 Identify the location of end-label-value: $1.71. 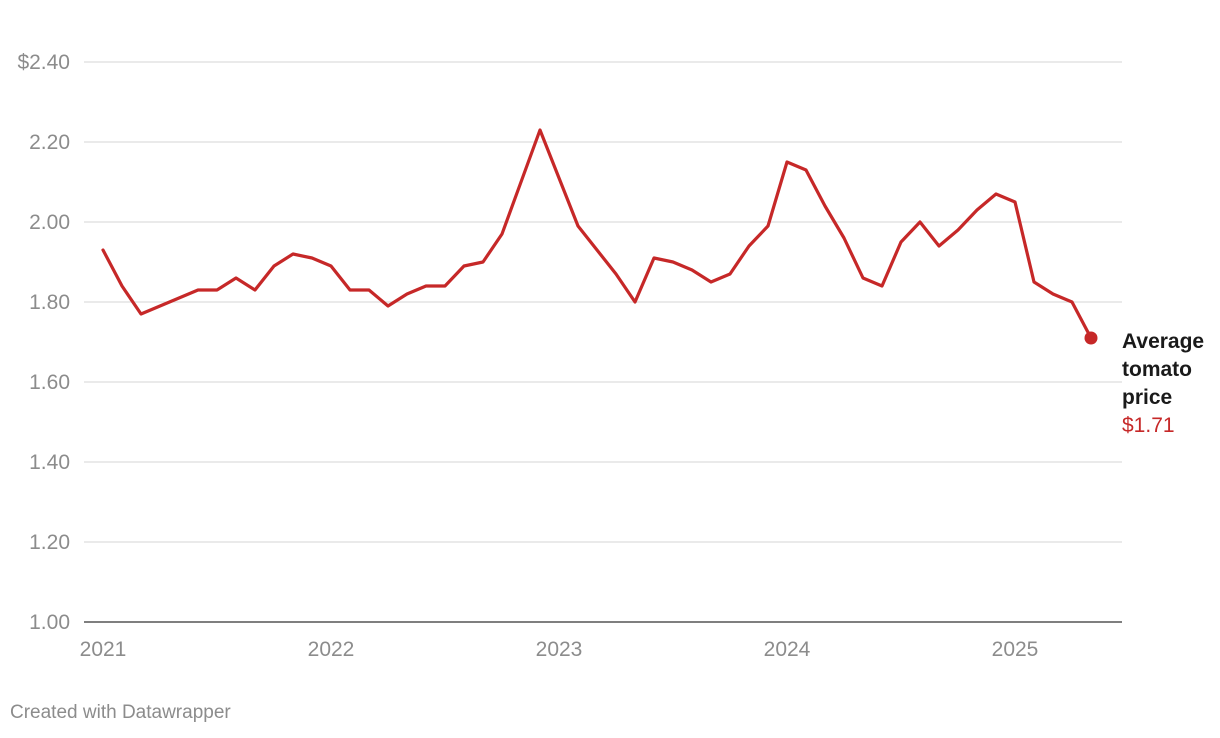
(1148, 425).